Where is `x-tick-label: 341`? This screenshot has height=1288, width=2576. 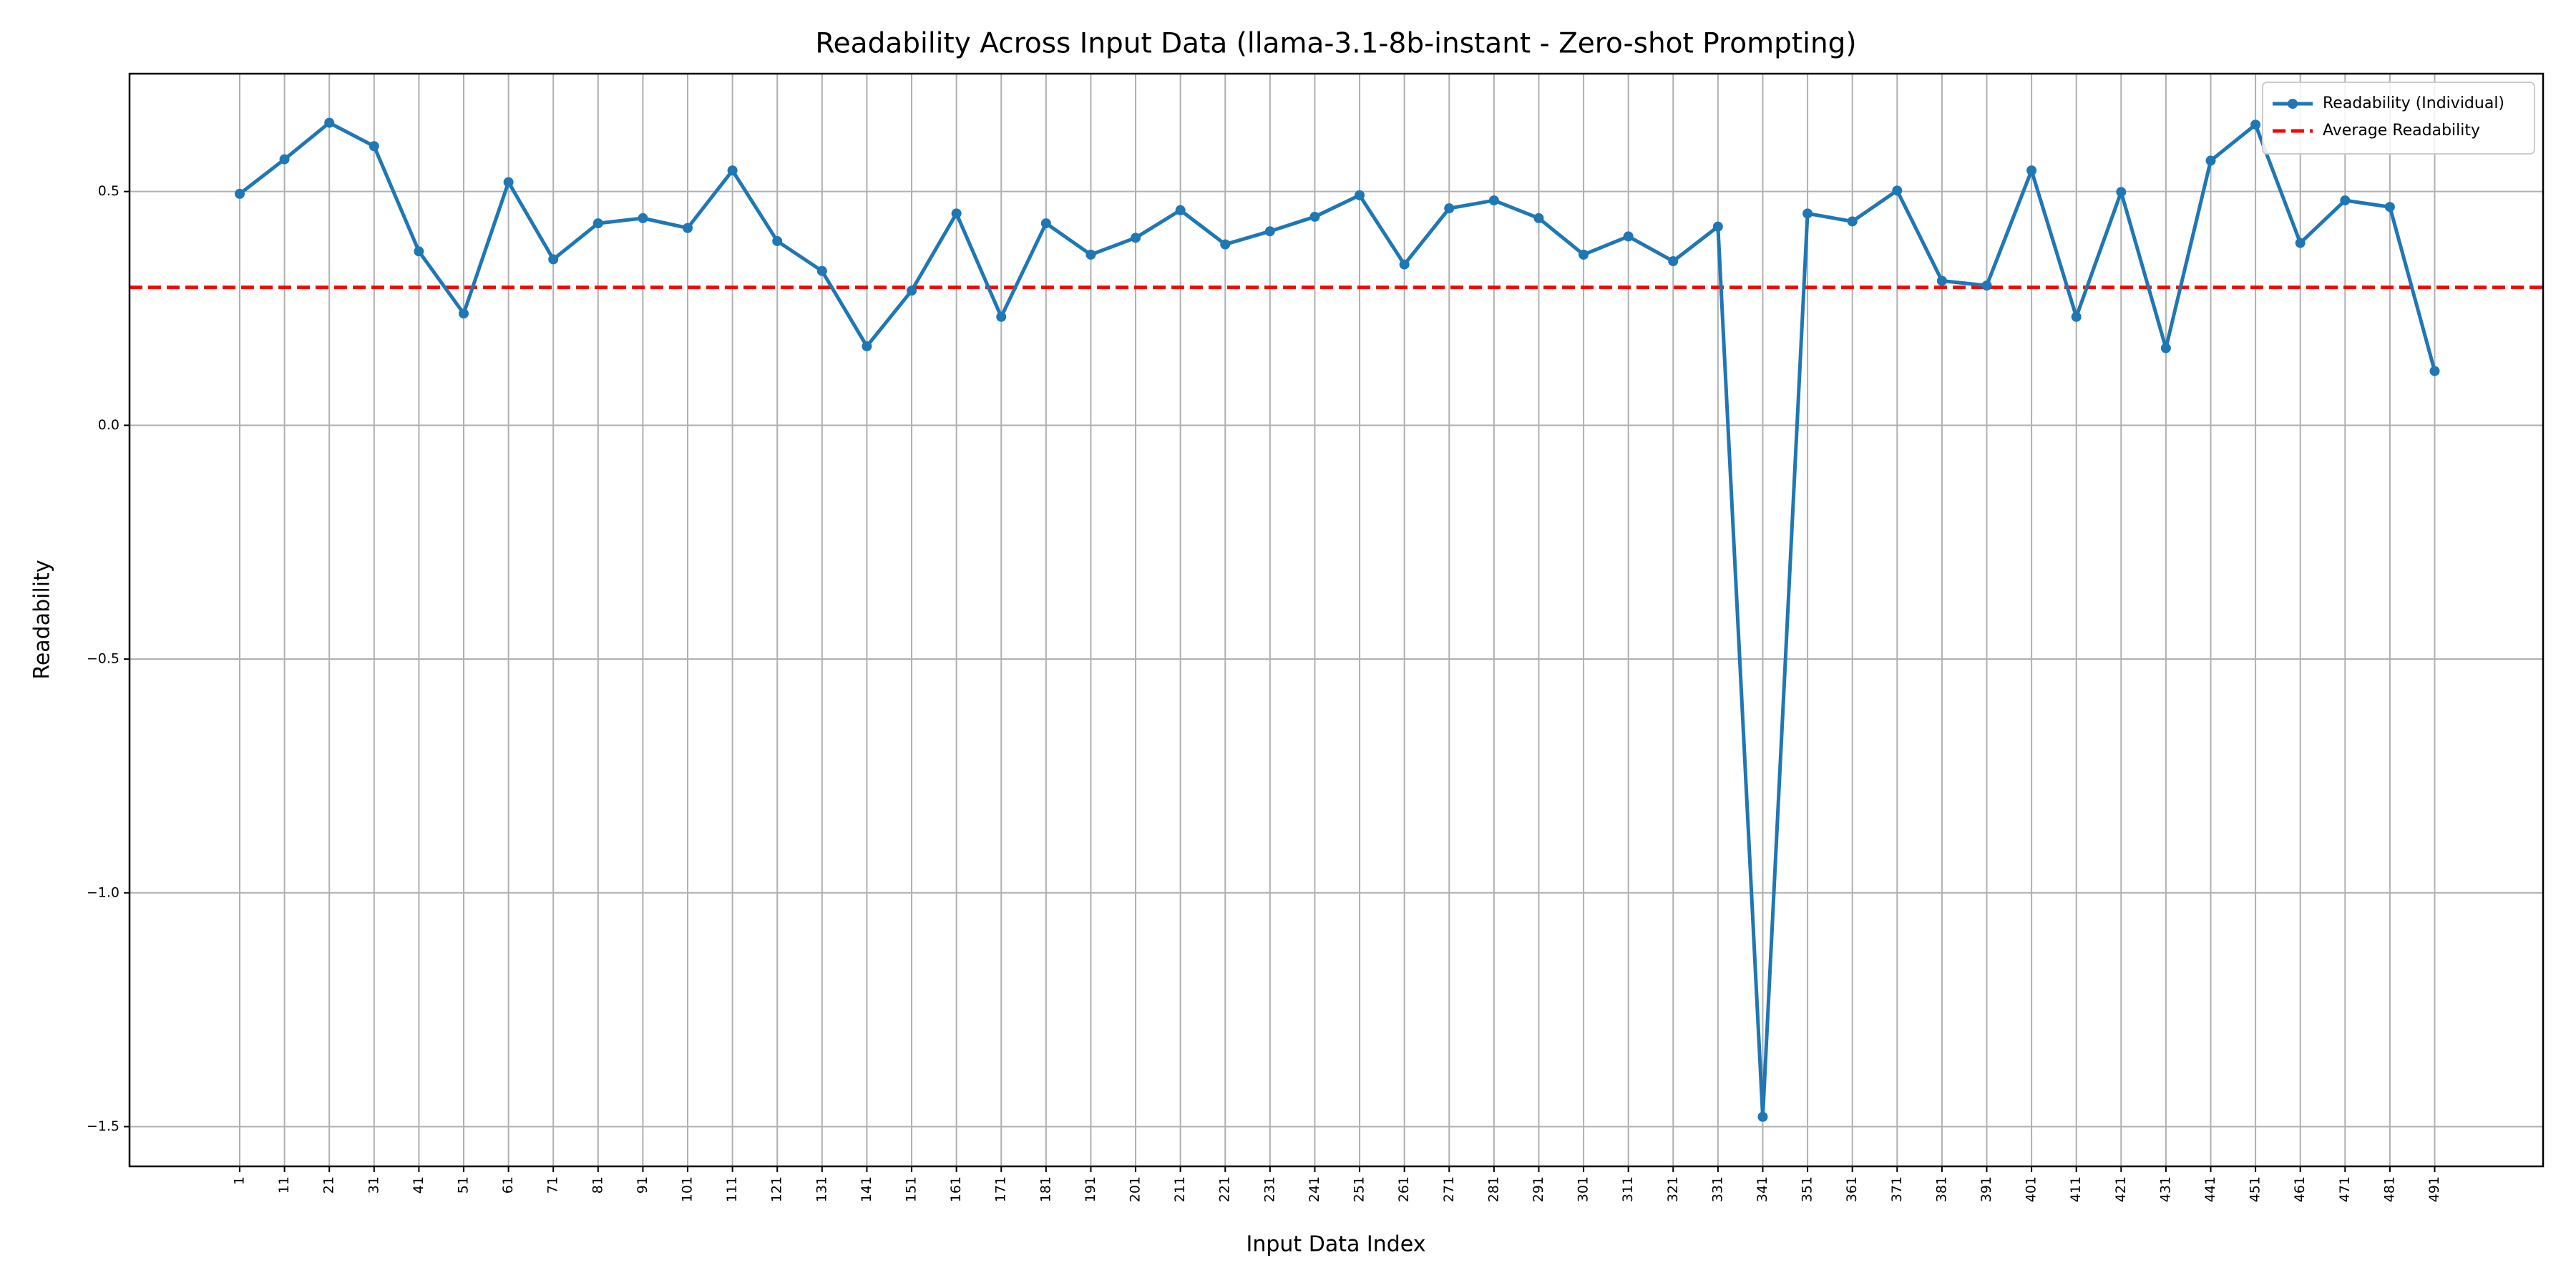
x-tick-label: 341 is located at coordinates (1762, 1189).